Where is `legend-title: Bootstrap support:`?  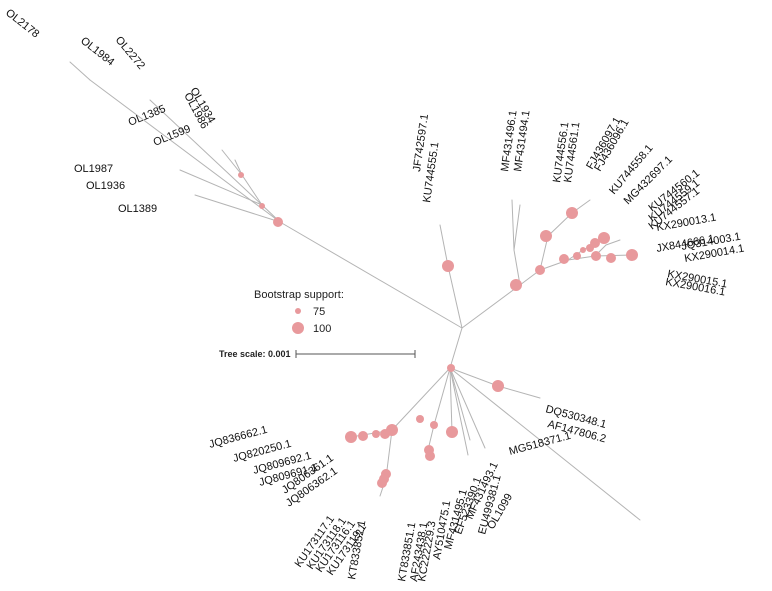 legend-title: Bootstrap support: is located at coordinates (299, 295).